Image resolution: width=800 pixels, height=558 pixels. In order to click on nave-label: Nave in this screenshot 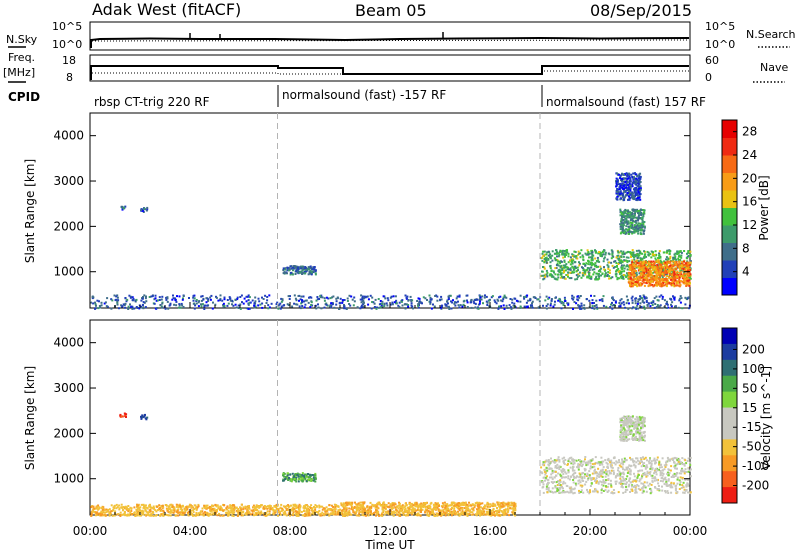, I will do `click(774, 67)`.